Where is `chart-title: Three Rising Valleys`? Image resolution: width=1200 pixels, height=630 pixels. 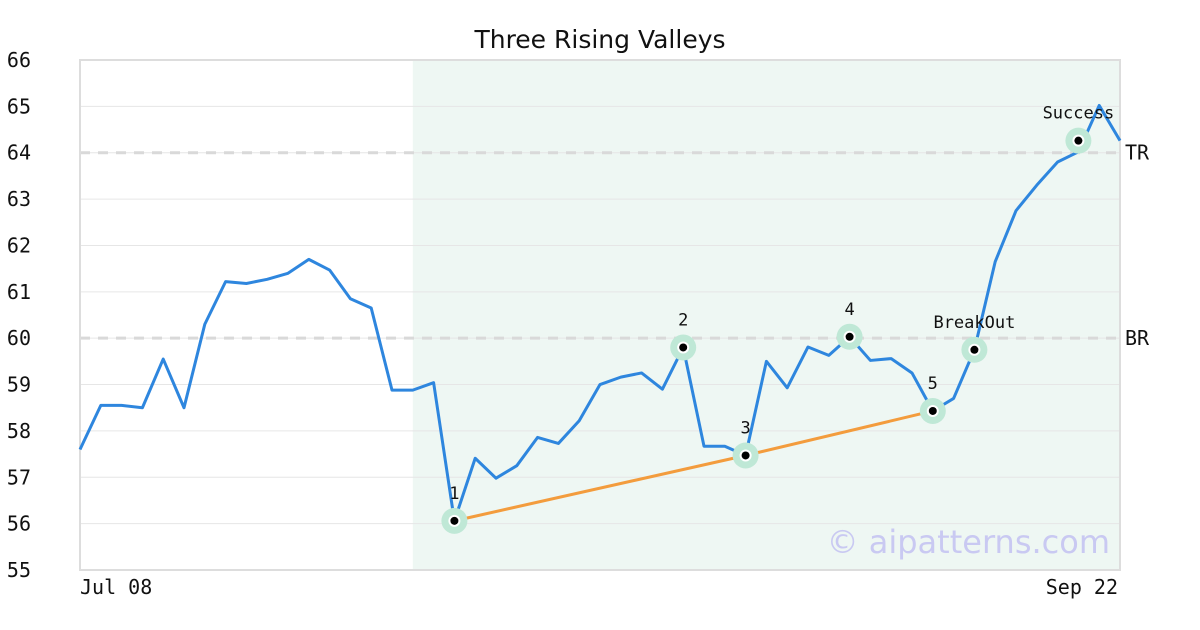 chart-title: Three Rising Valleys is located at coordinates (599, 39).